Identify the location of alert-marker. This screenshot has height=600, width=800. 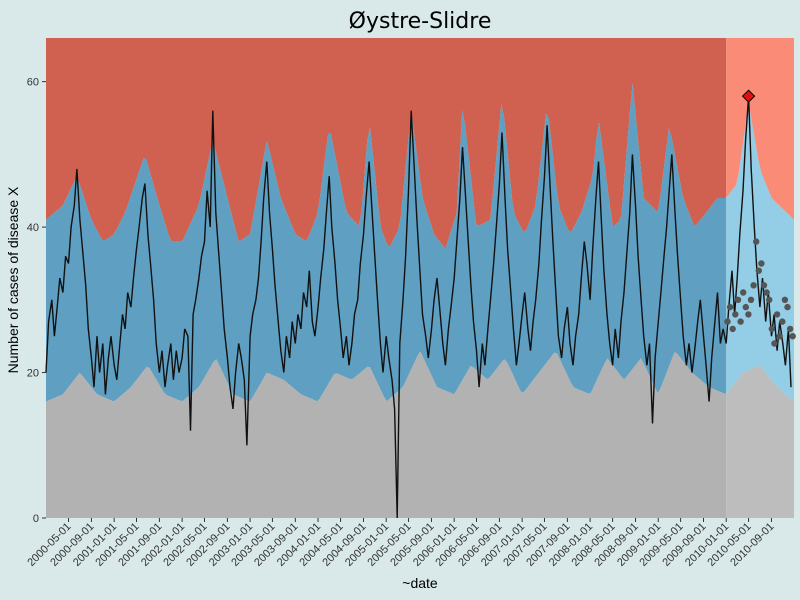
(748, 96).